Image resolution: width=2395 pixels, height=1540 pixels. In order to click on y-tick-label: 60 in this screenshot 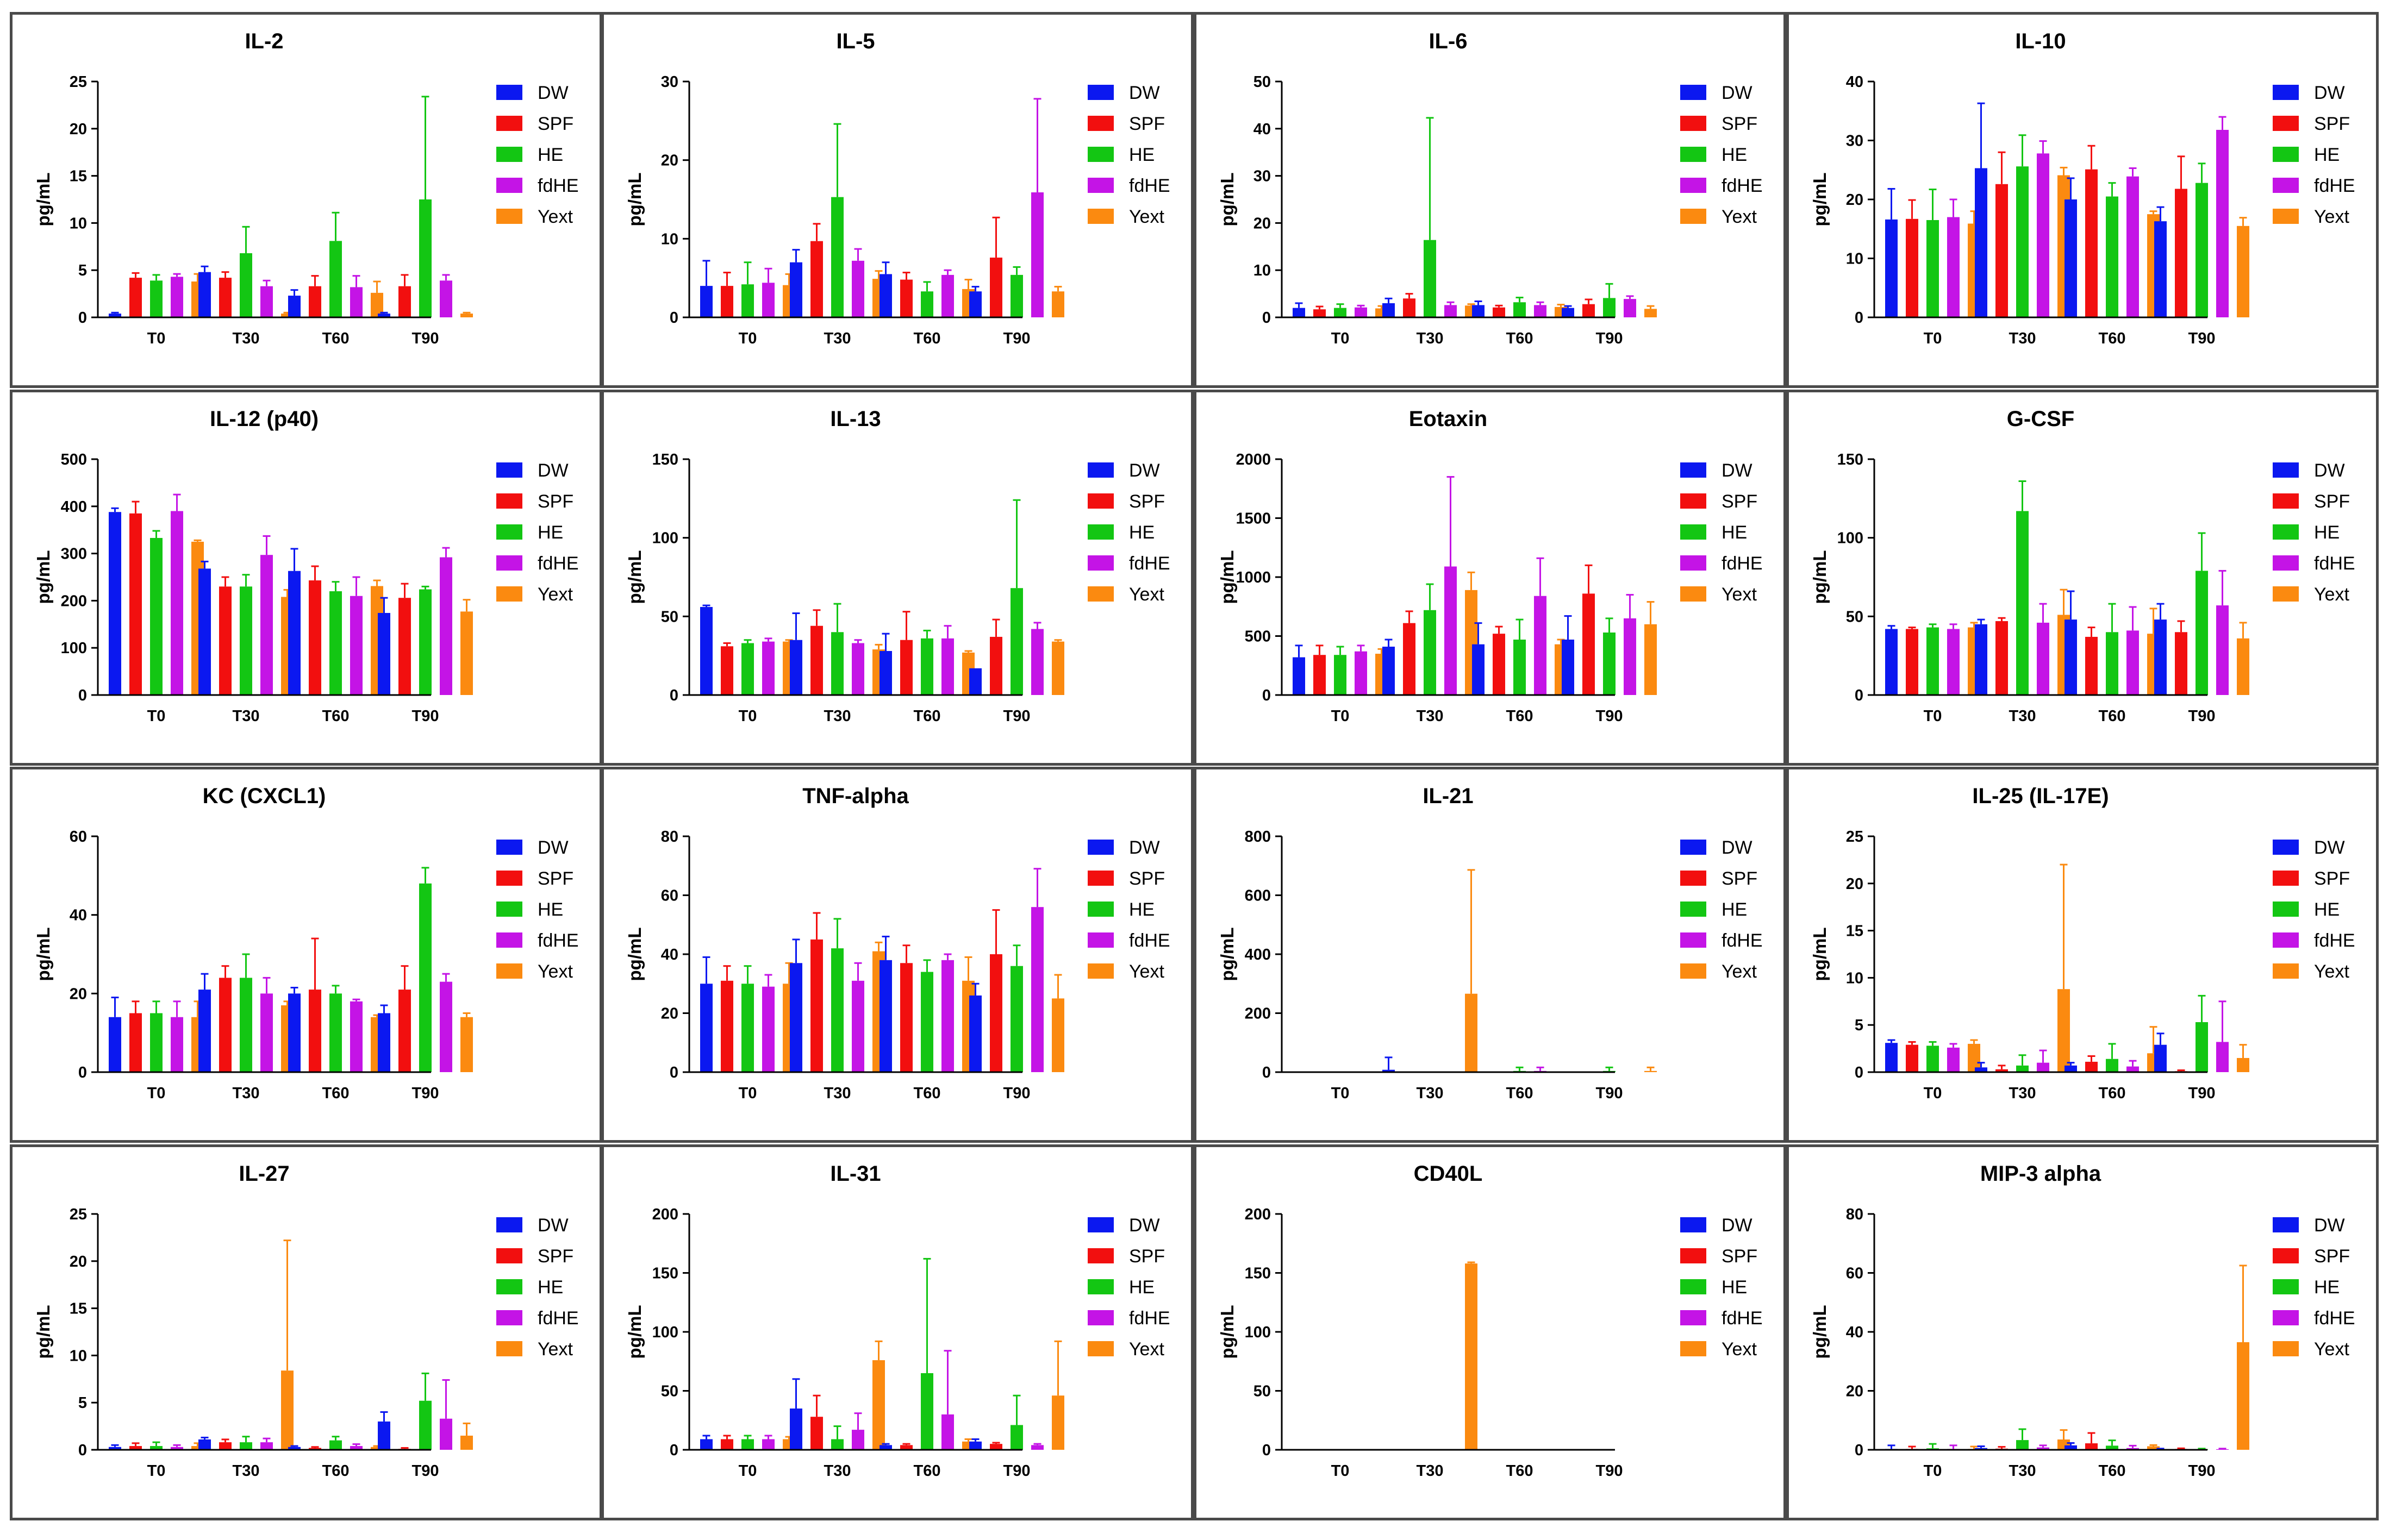, I will do `click(669, 896)`.